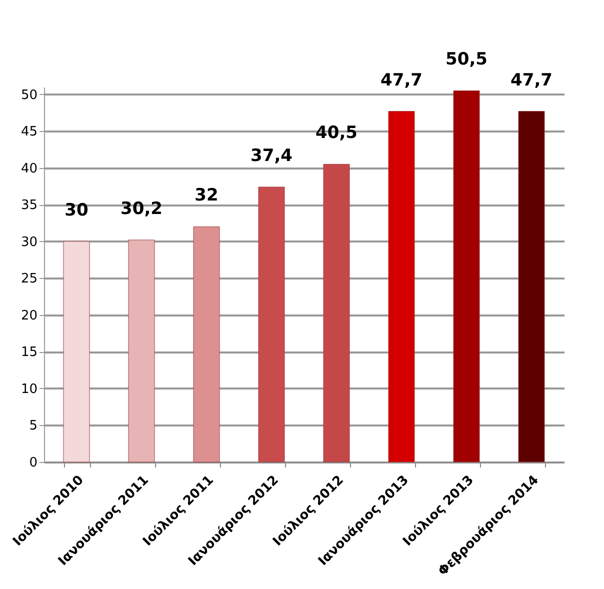 The width and height of the screenshot is (604, 589). Describe the element at coordinates (29, 389) in the screenshot. I see `y-tick-label: 10` at that location.